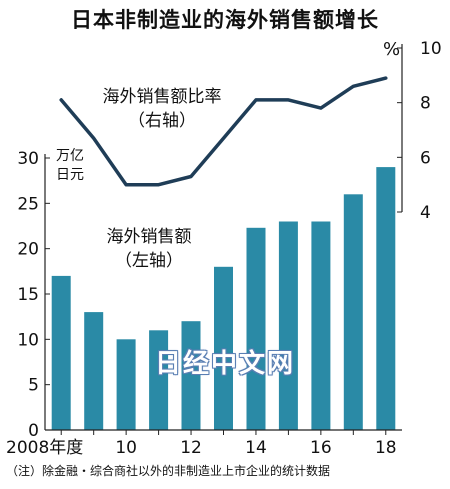  What do you see at coordinates (321, 325) in the screenshot?
I see `bar-2016` at bounding box center [321, 325].